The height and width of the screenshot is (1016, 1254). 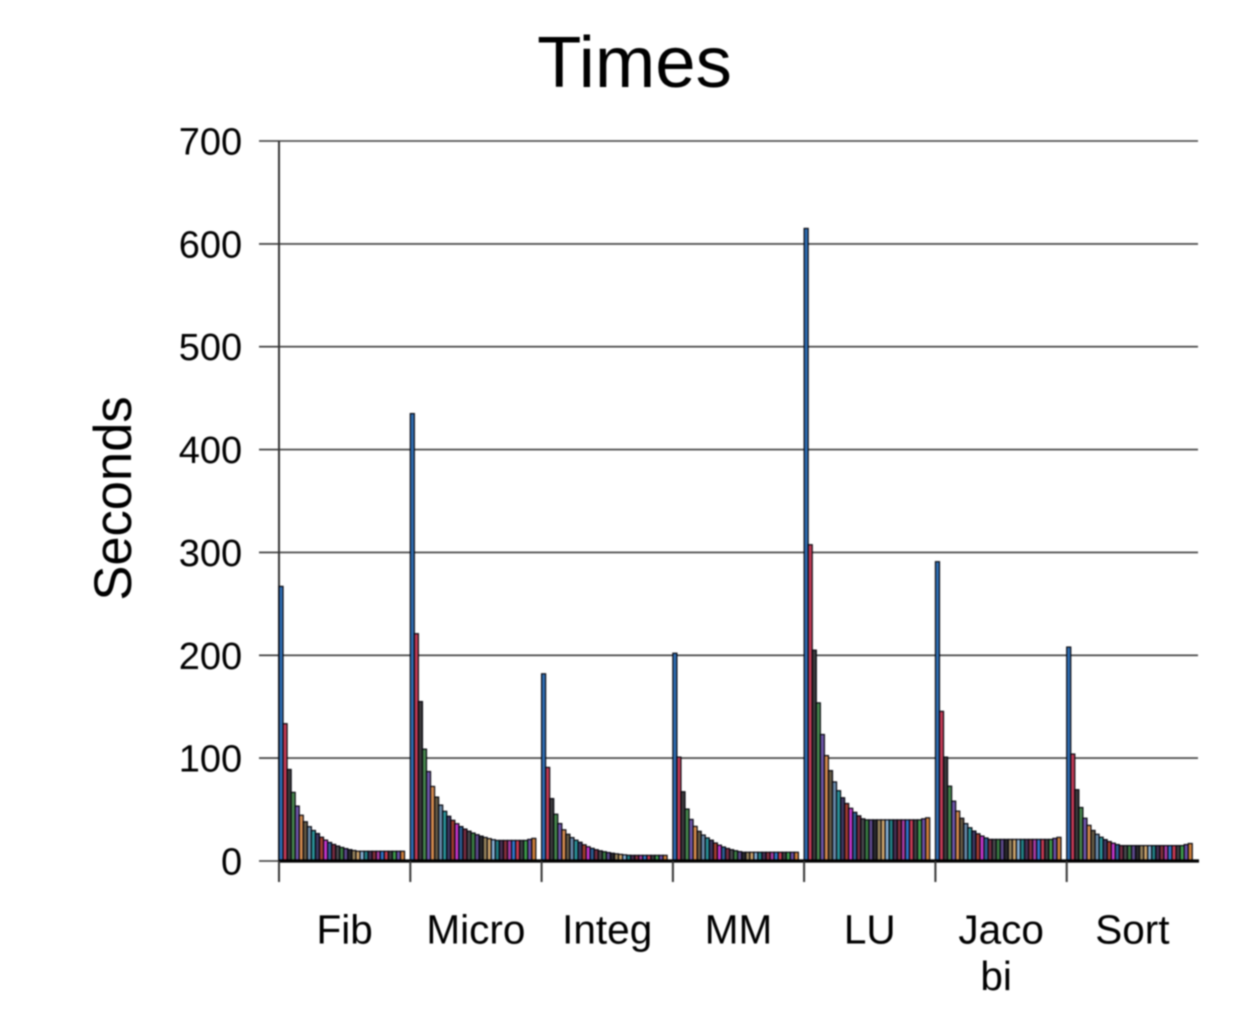 What do you see at coordinates (607, 930) in the screenshot?
I see `svg-text: Integ` at bounding box center [607, 930].